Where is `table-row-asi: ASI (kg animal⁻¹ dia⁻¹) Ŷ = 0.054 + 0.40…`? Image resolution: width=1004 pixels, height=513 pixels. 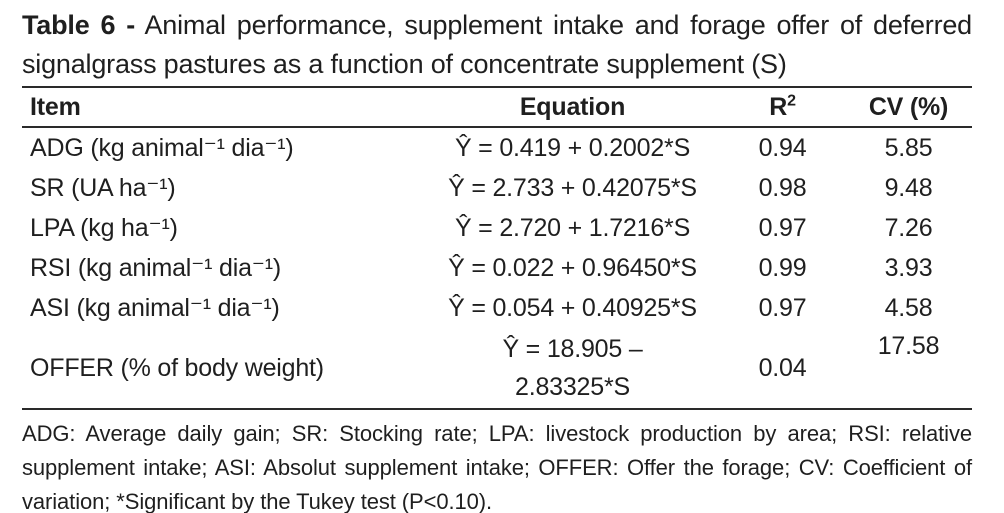 table-row-asi: ASI (kg animal⁻¹ dia⁻¹) Ŷ = 0.054 + 0.40… is located at coordinates (497, 308).